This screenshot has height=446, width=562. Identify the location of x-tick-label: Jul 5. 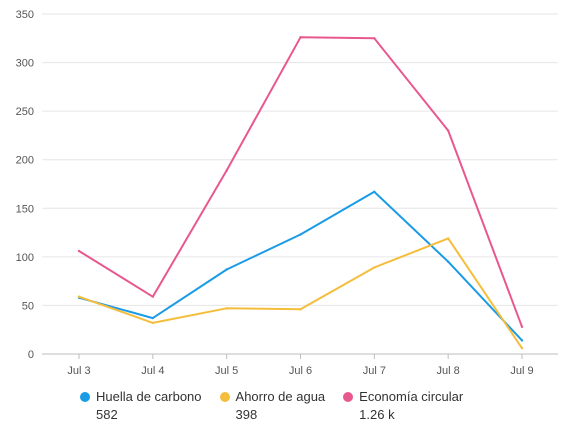
(226, 371).